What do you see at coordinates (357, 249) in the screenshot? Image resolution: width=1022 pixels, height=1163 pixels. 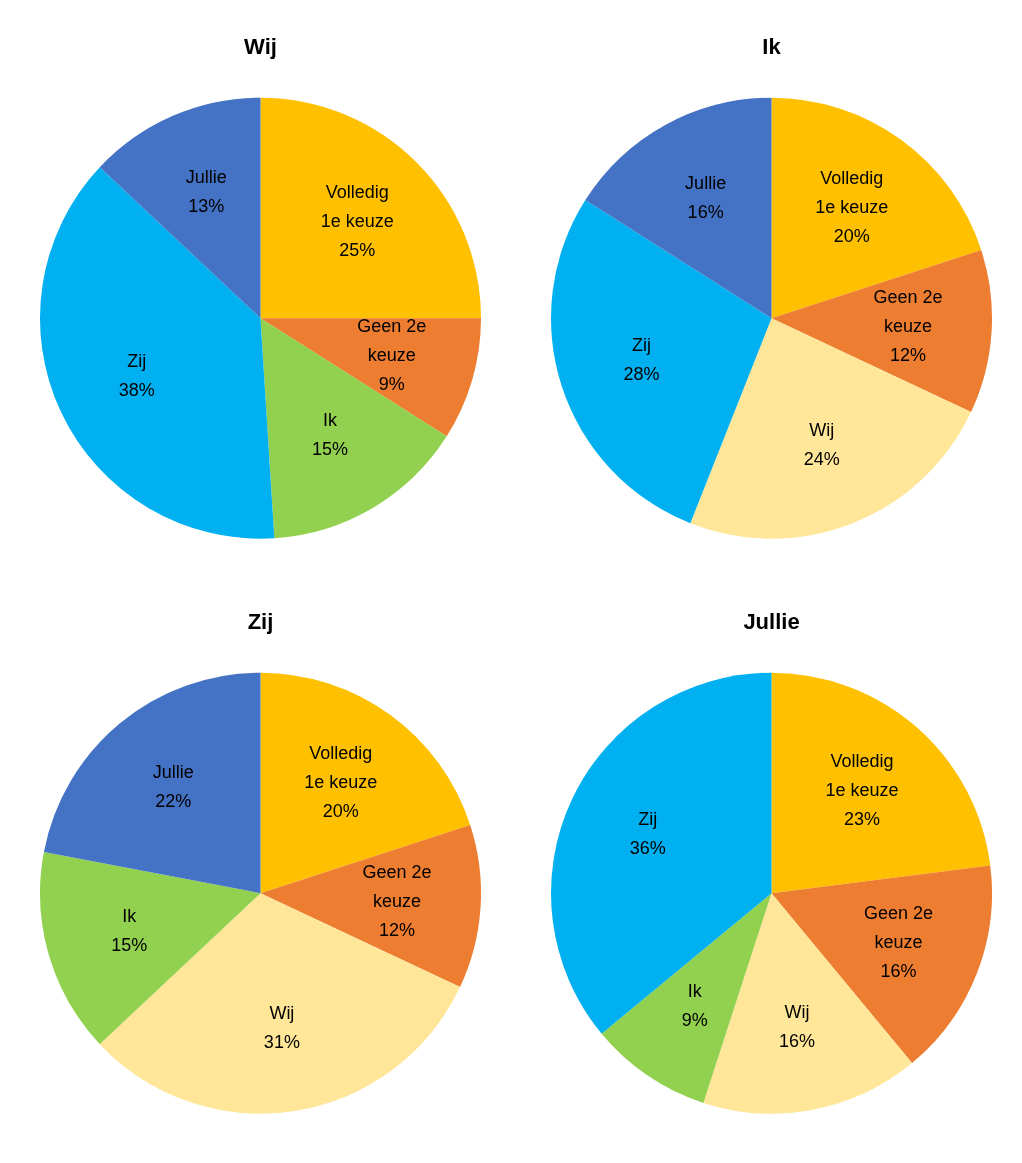 I see `data-label: 25%` at bounding box center [357, 249].